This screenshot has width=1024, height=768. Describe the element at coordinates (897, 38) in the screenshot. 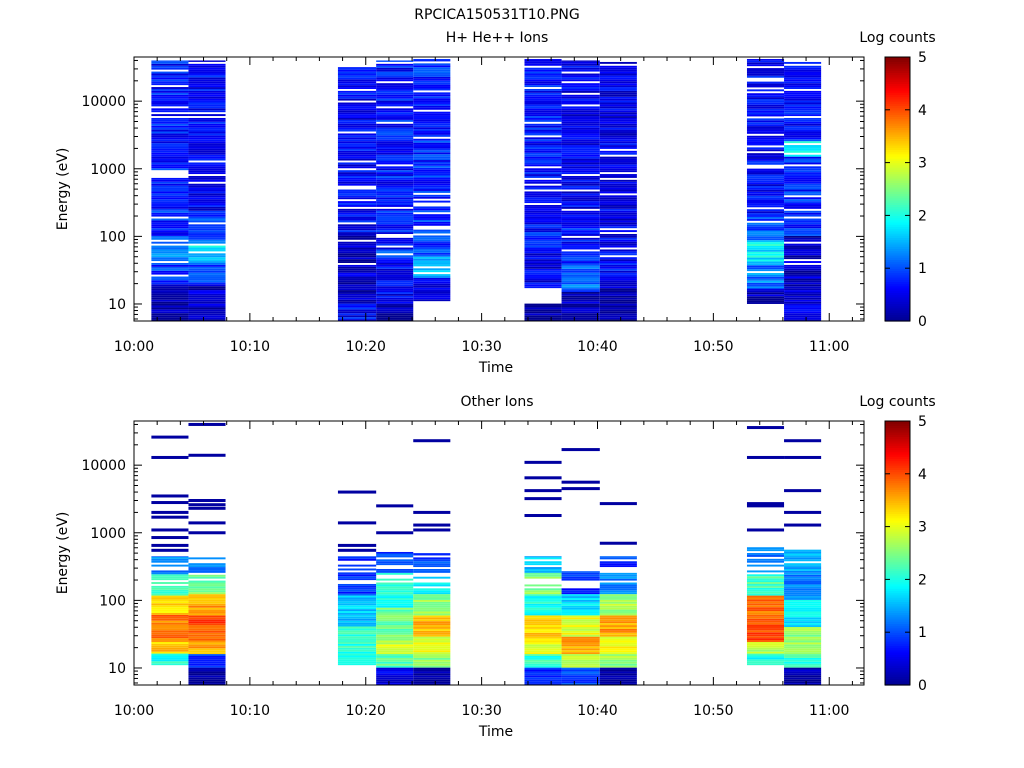

I see `colorbar-label: Log counts` at that location.